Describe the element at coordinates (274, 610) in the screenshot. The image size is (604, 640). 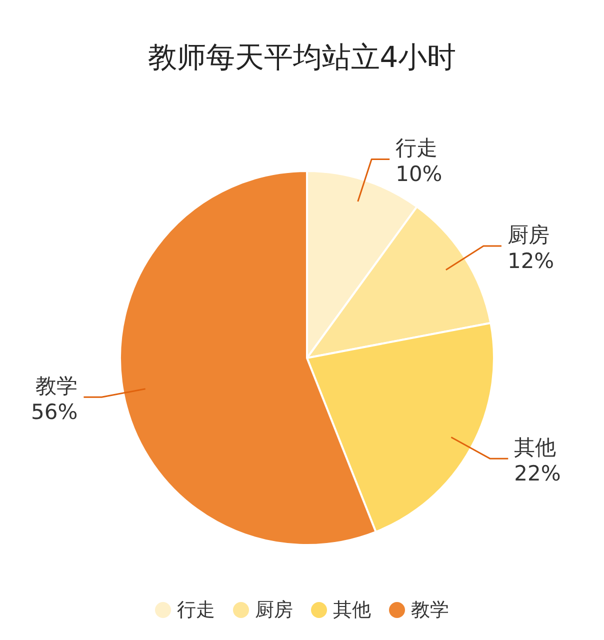
I see `legend-label: 厨房` at that location.